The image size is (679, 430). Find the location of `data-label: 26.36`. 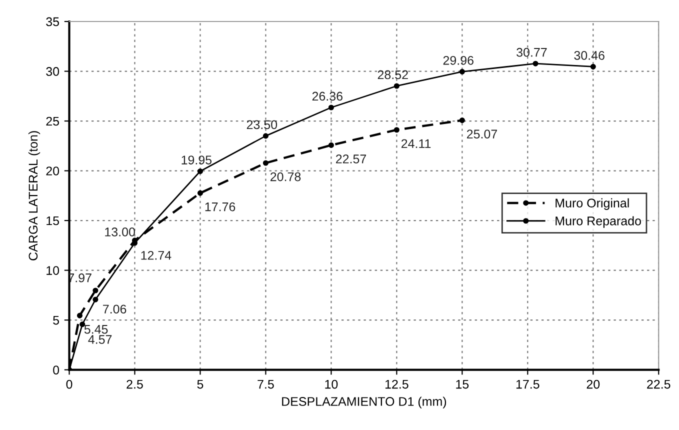

data-label: 26.36 is located at coordinates (327, 96).